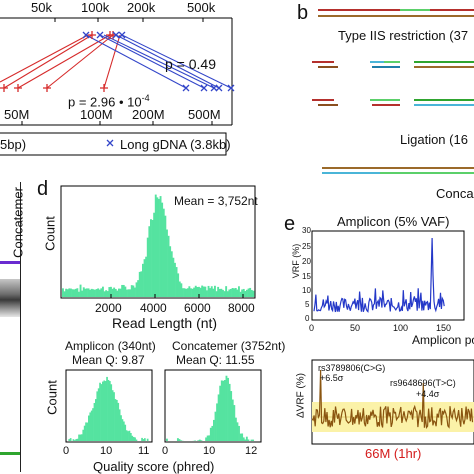  Describe the element at coordinates (210, 408) in the screenshot. I see `concatemer-quality-bars` at that location.